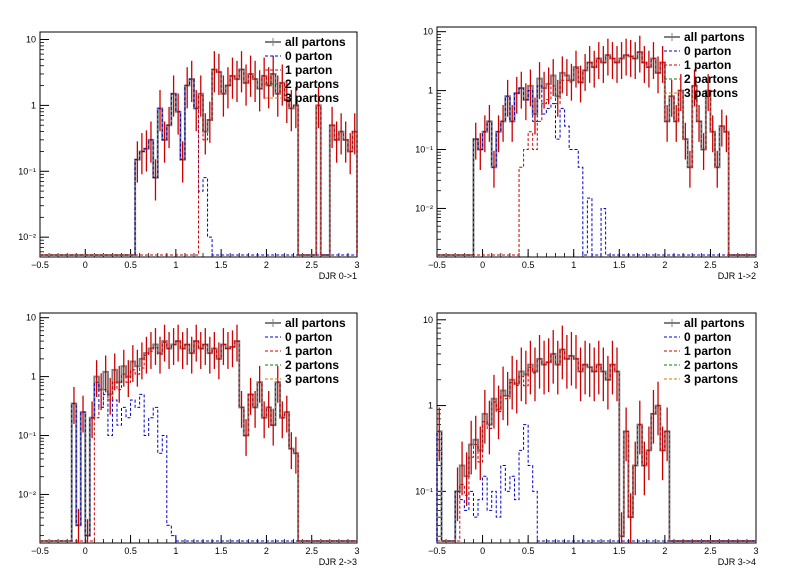  I want to click on x-axis-label: DJR 3->4, so click(737, 562).